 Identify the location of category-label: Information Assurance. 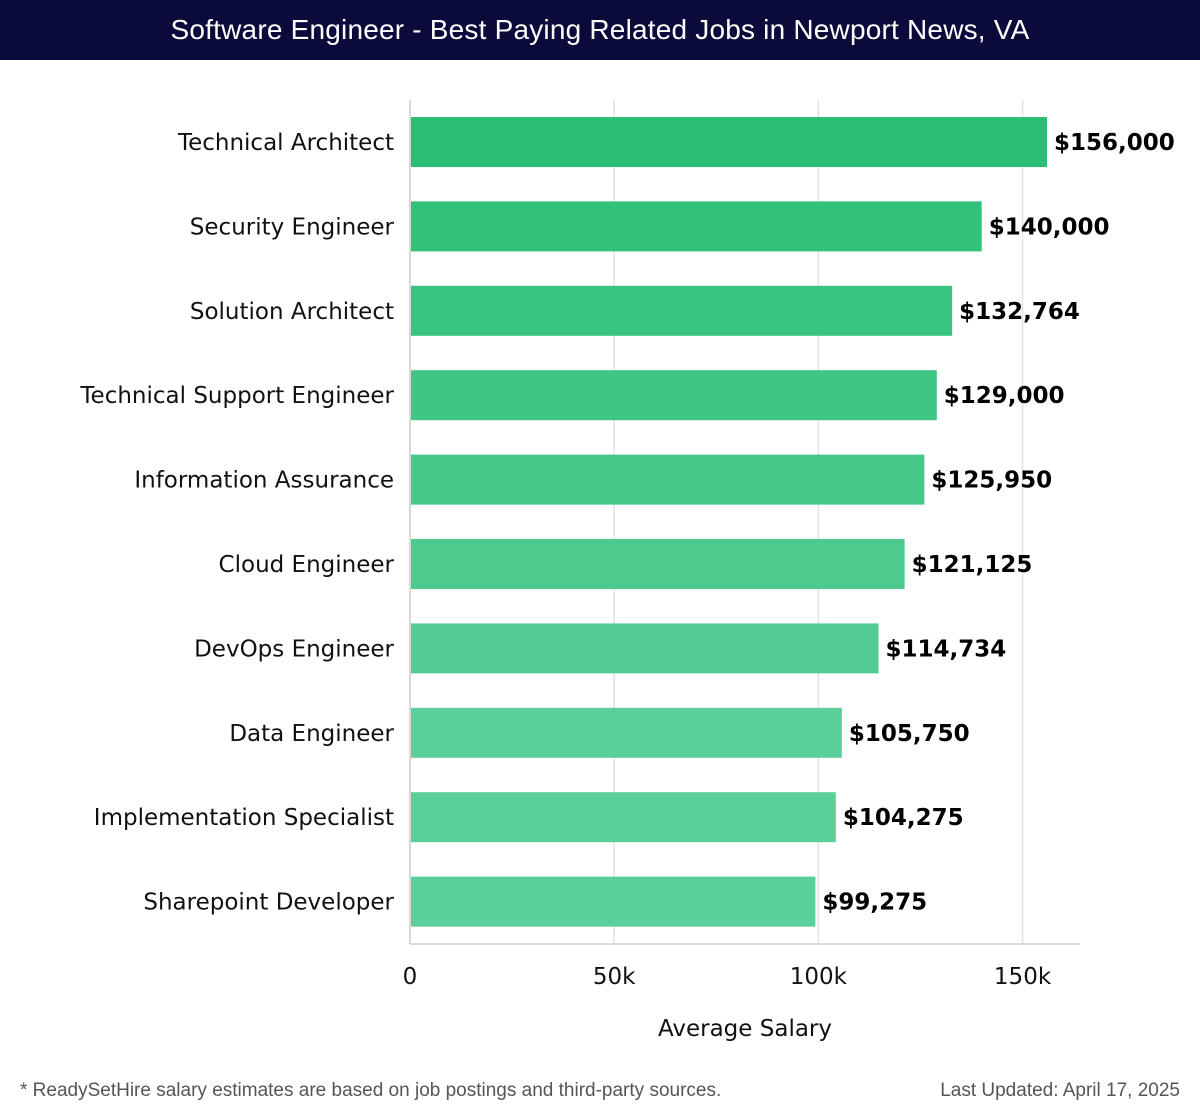
(264, 481).